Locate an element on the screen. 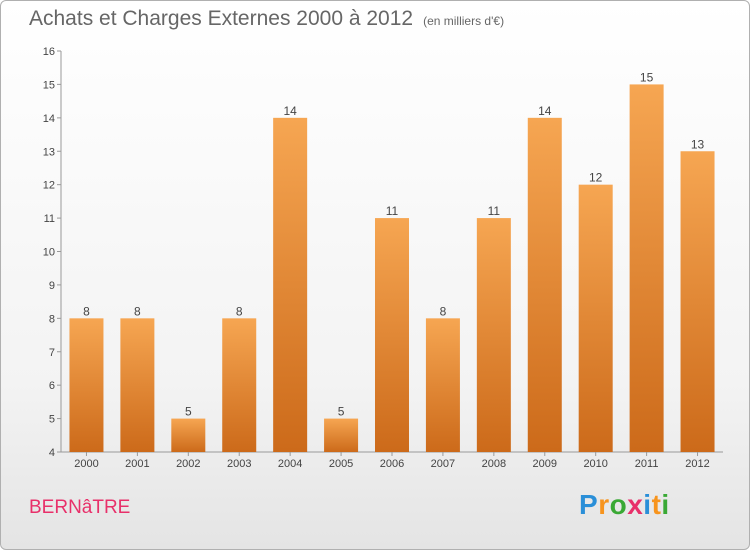 The height and width of the screenshot is (550, 750). y-tick-label: 8 is located at coordinates (52, 319).